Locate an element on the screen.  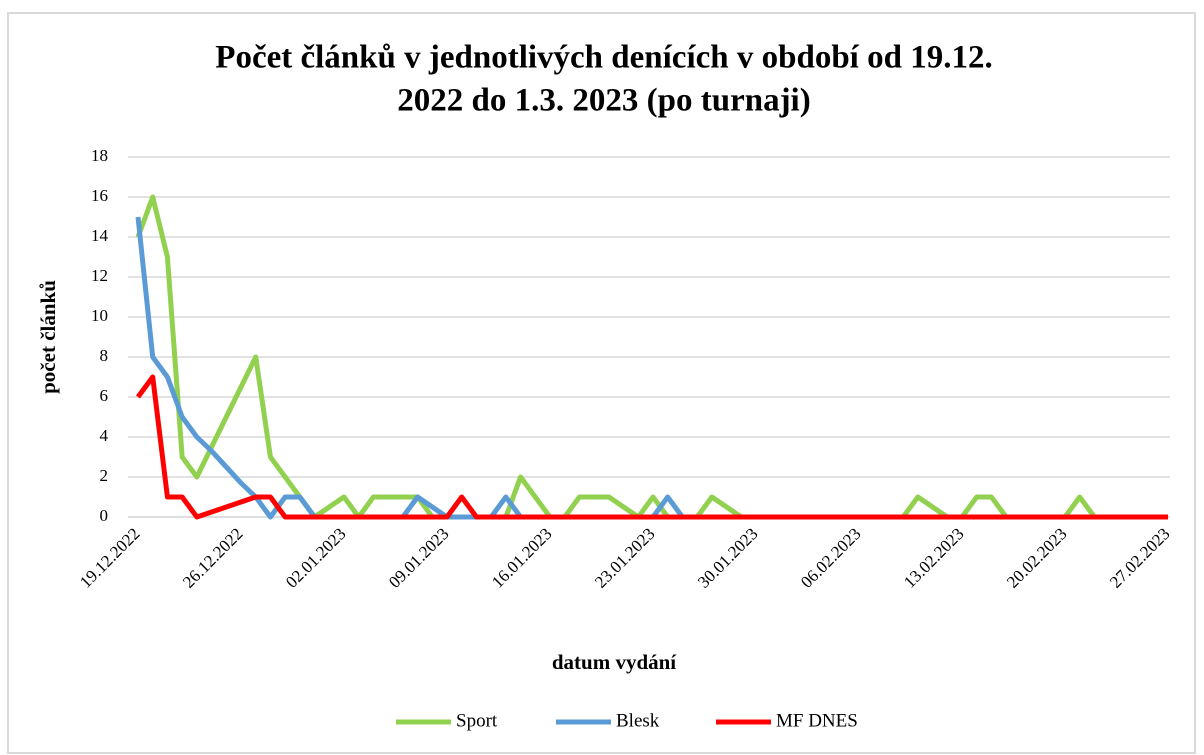
y-tick-label: 18 is located at coordinates (99, 155).